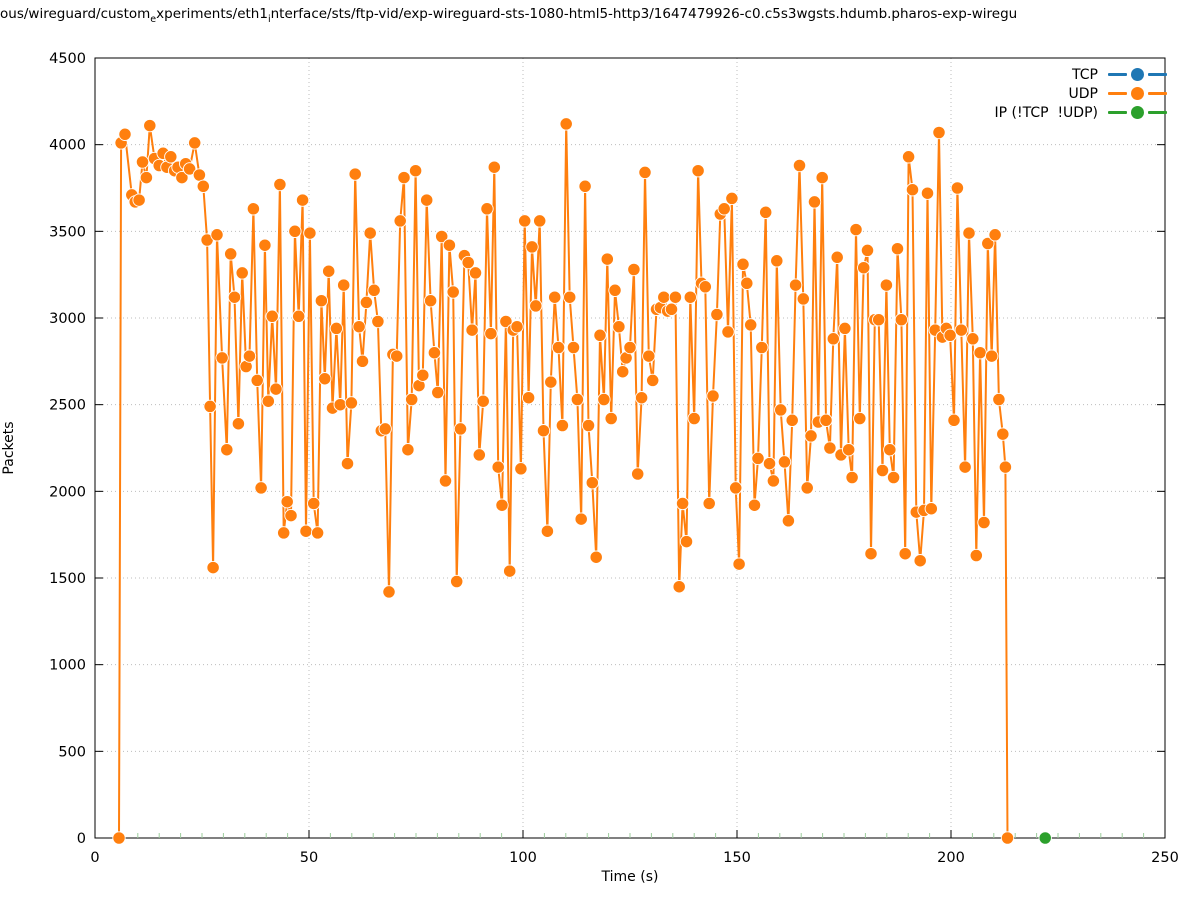 The image size is (1197, 900). What do you see at coordinates (630, 877) in the screenshot?
I see `x-axis-label: Time (s)` at bounding box center [630, 877].